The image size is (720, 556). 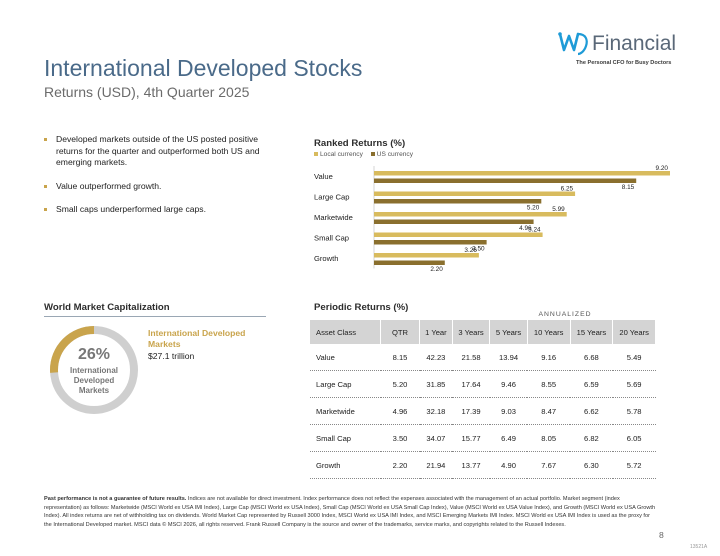 I want to click on table-cell: 31.85, so click(x=436, y=384).